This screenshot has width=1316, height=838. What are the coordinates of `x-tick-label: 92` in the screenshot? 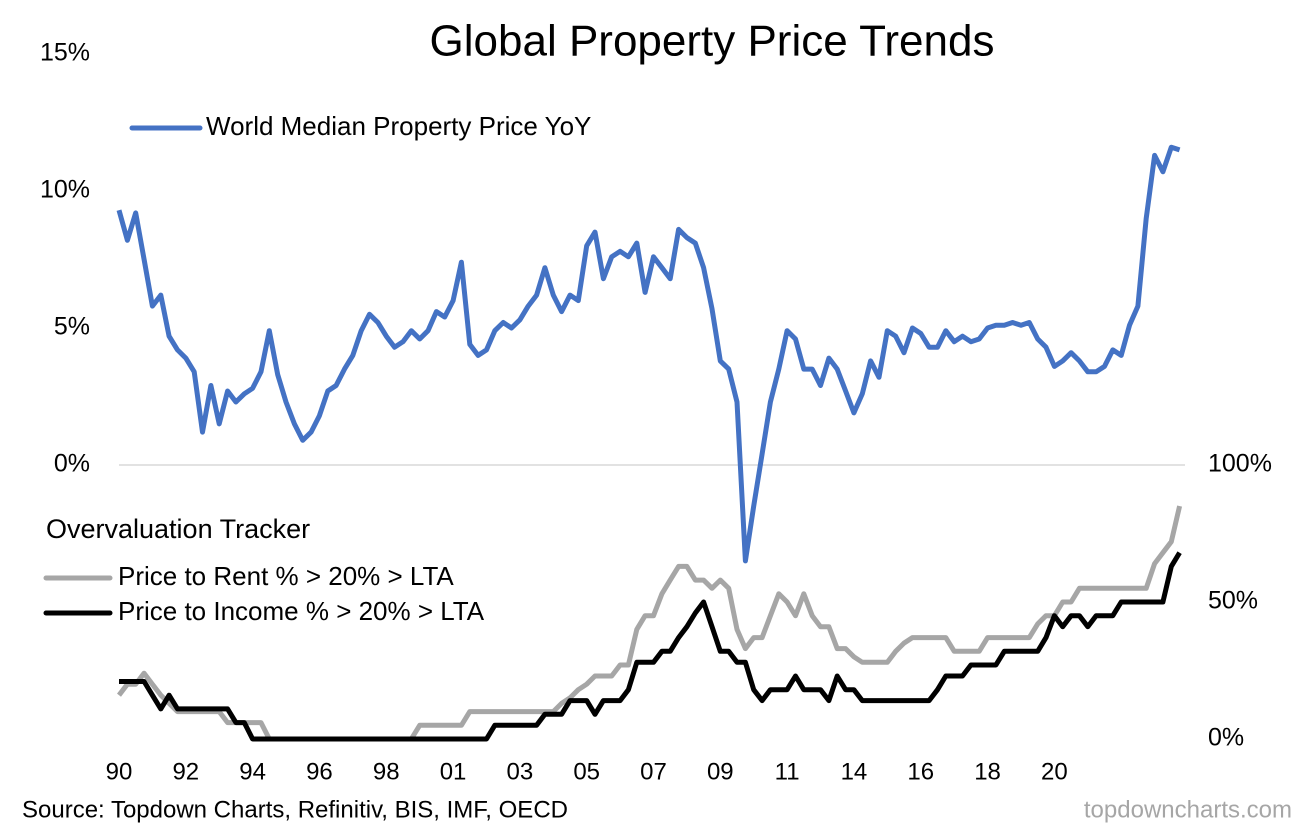 It's located at (185, 771).